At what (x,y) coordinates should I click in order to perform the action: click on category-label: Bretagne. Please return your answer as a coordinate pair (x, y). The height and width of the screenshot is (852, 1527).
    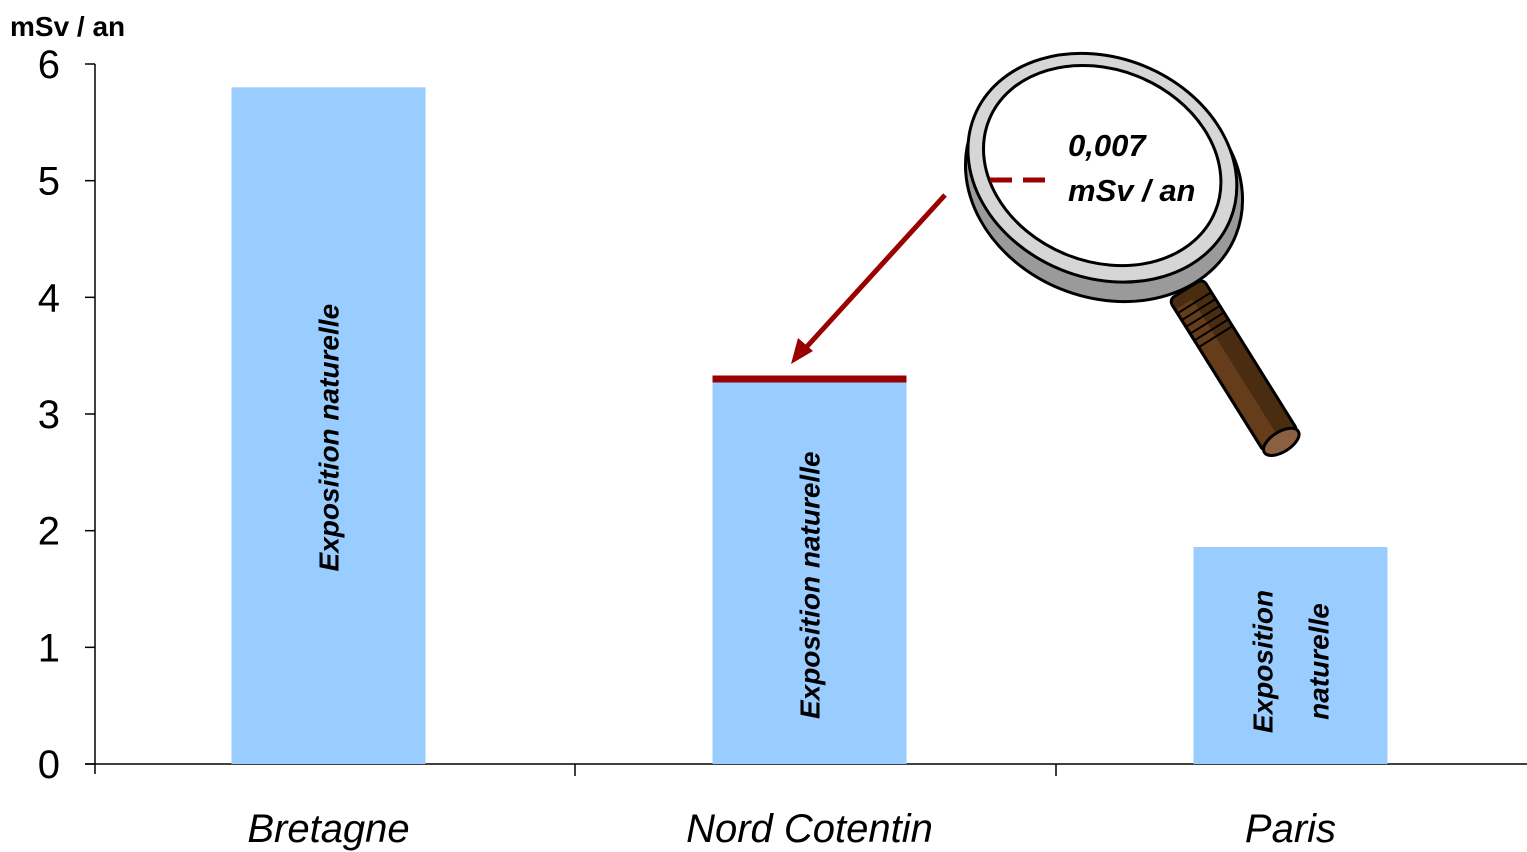
    Looking at the image, I should click on (328, 829).